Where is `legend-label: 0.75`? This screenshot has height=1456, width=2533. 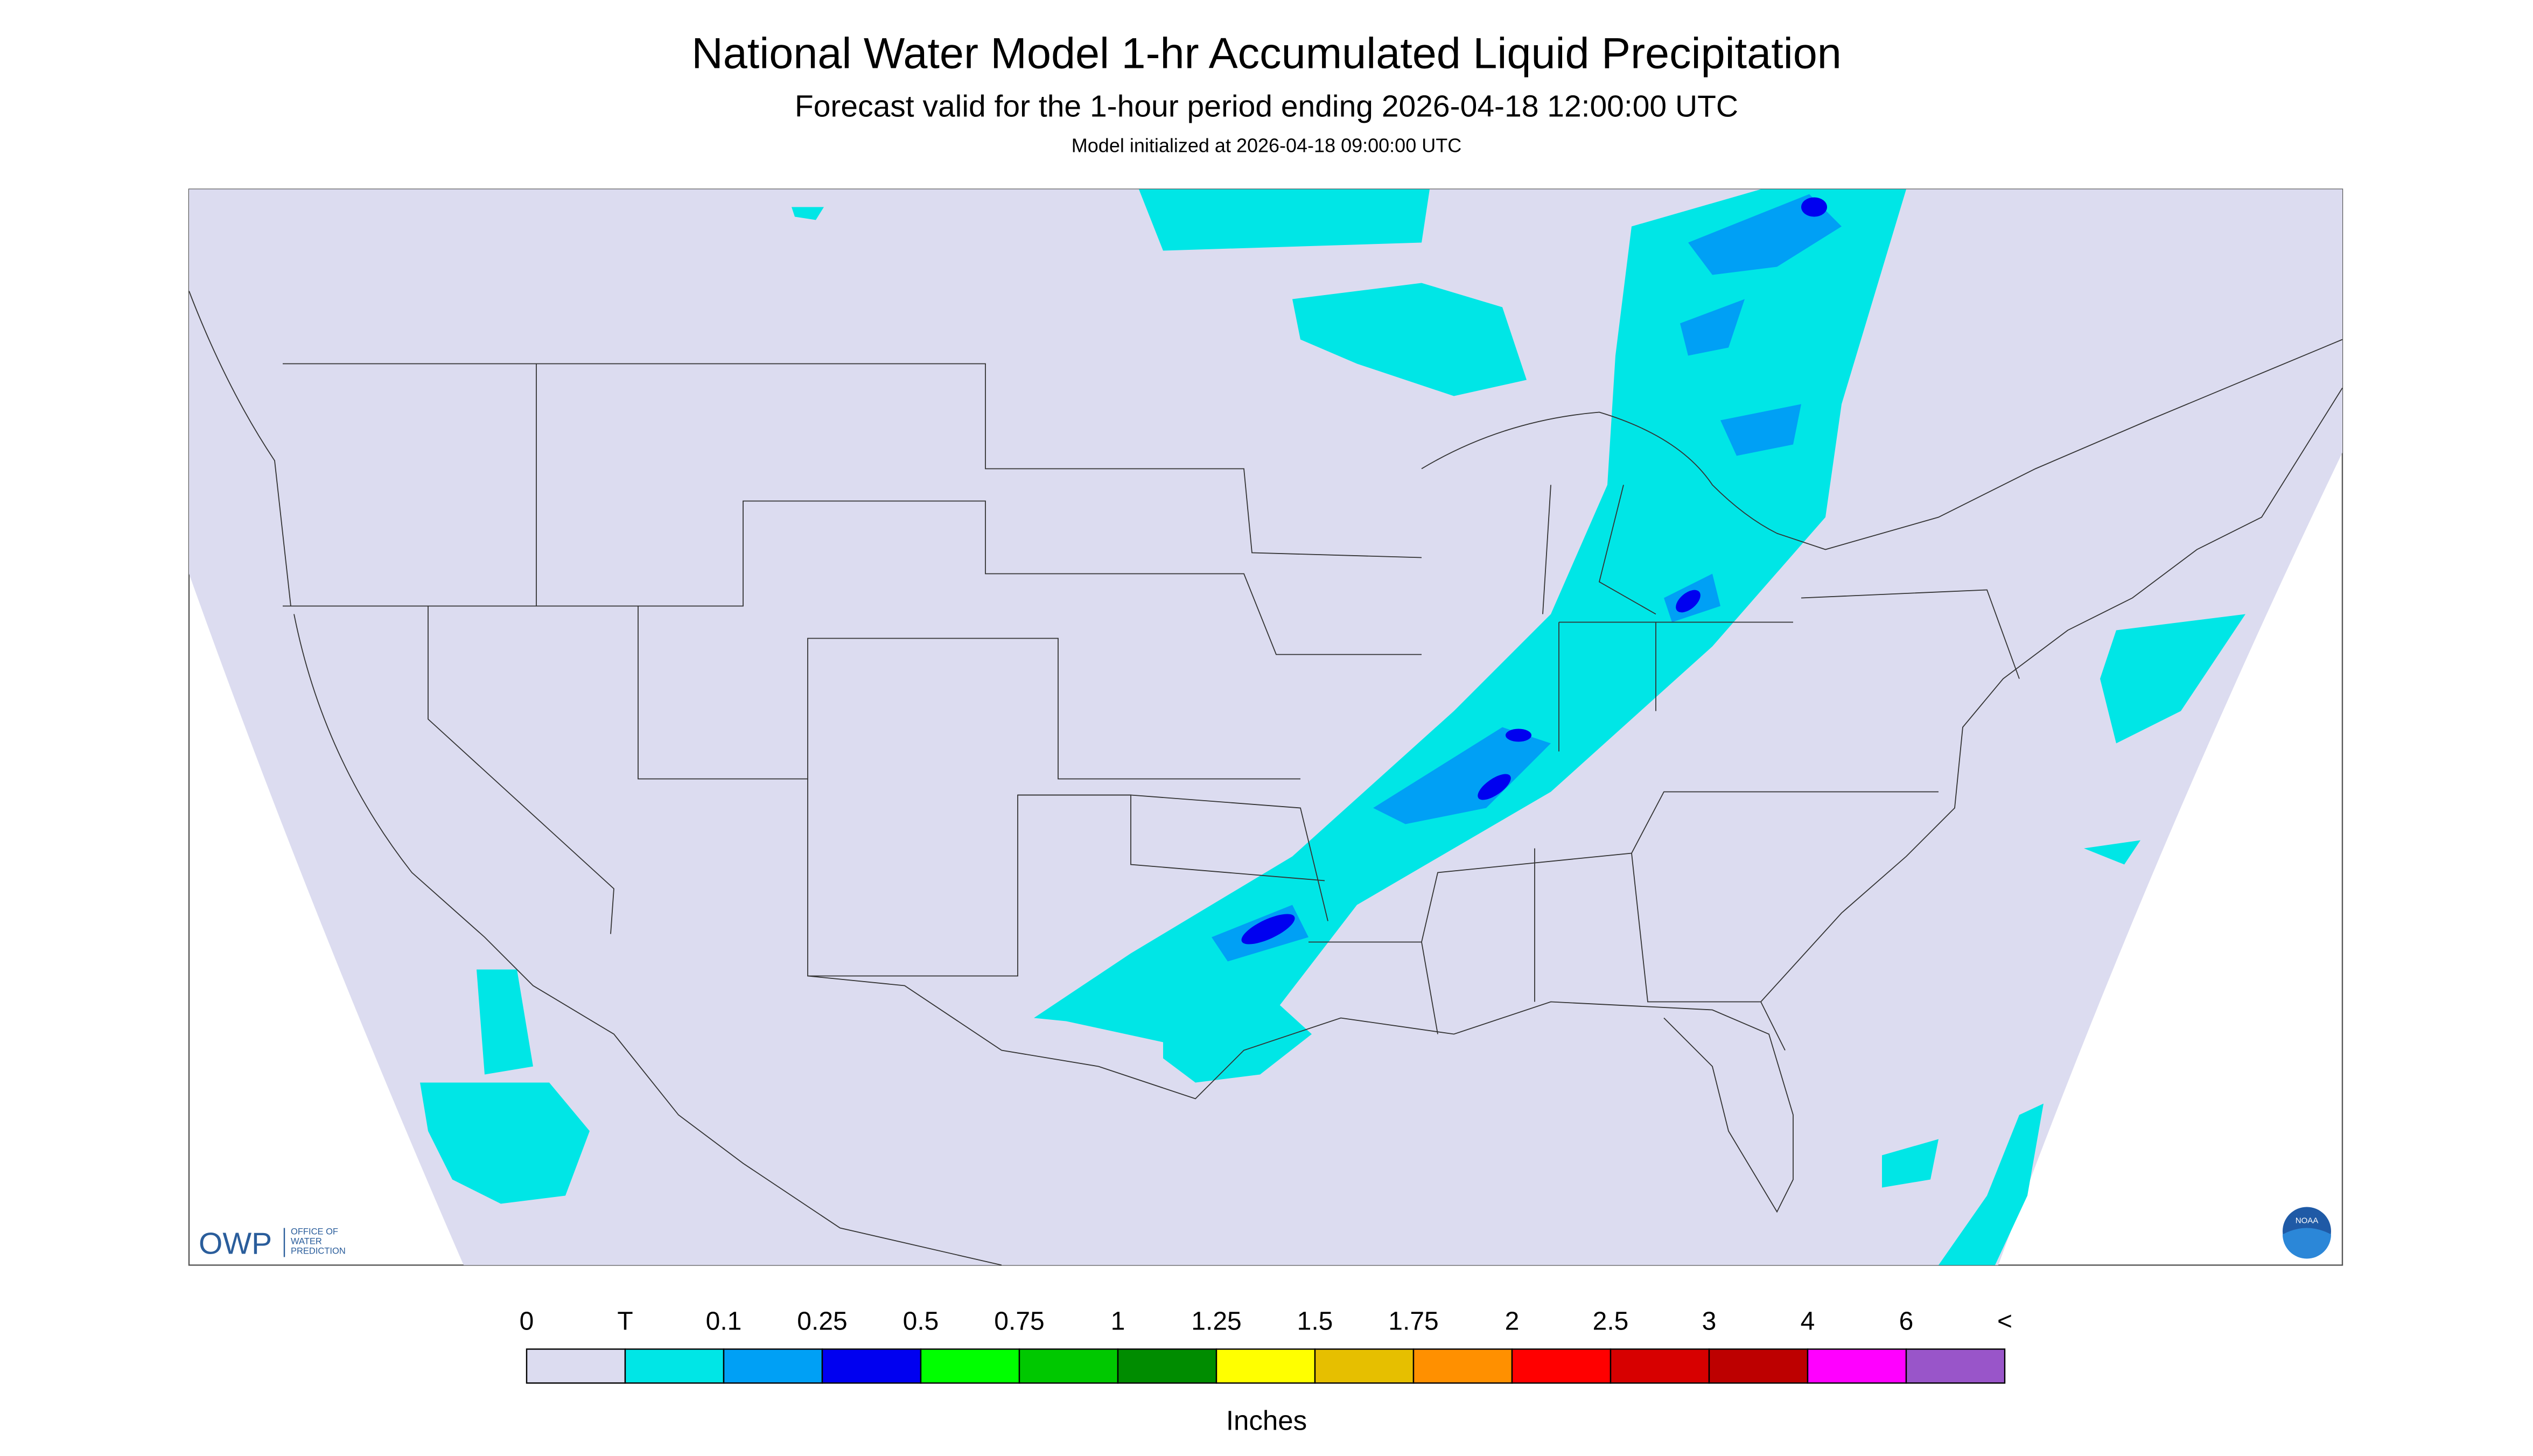
legend-label: 0.75 is located at coordinates (1019, 1321).